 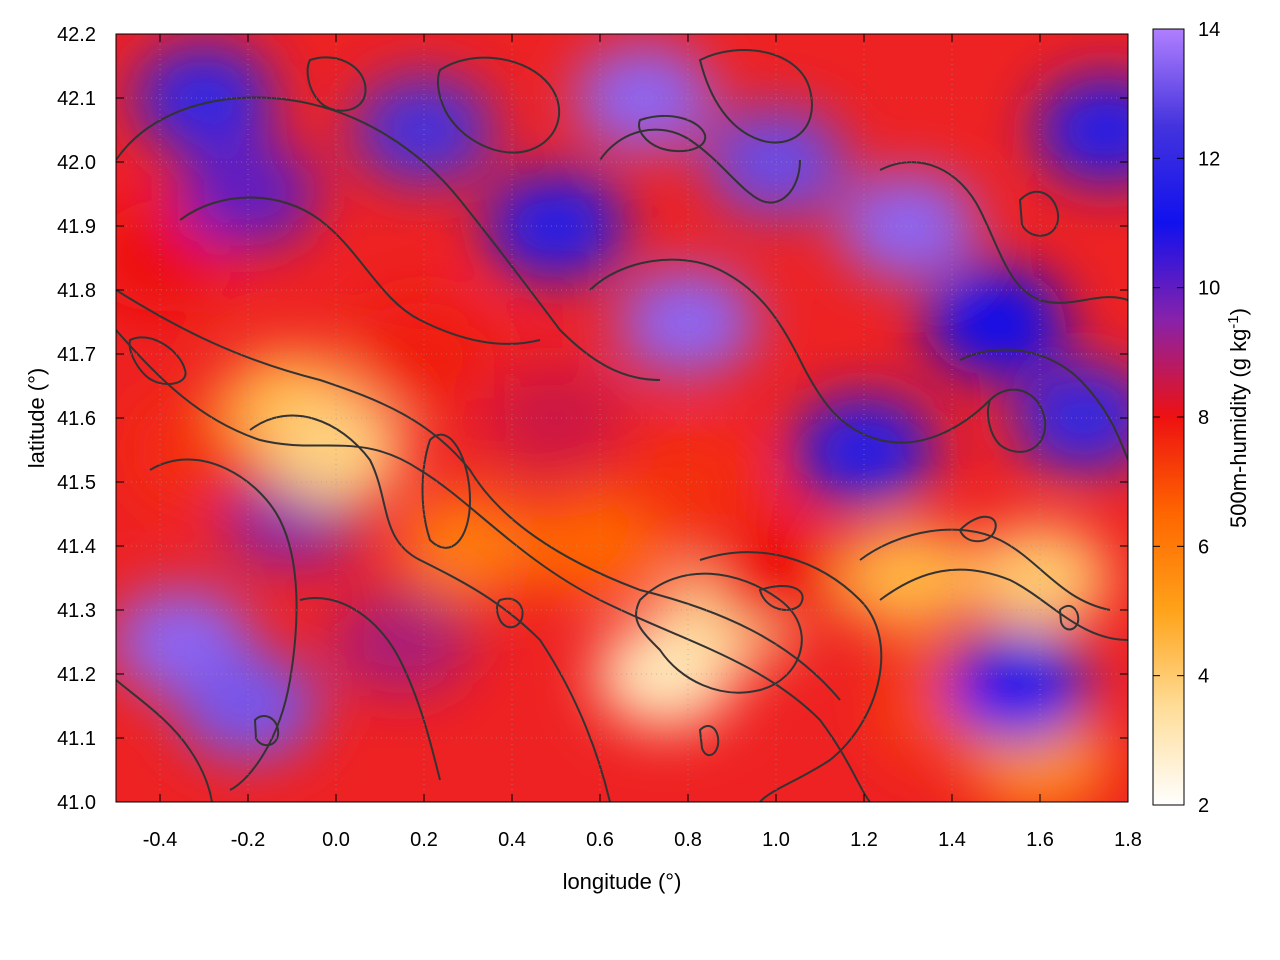 I want to click on colorbar-tick-label: 14, so click(x=1209, y=30).